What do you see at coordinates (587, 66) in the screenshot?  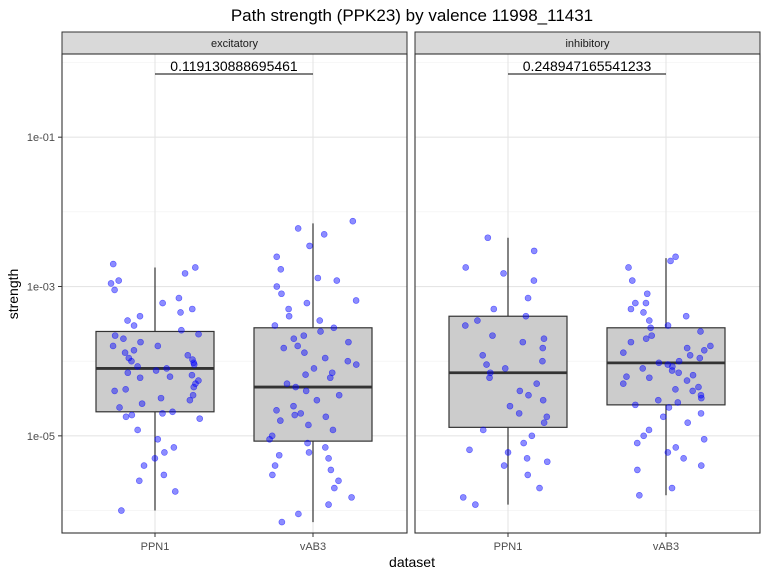 I see `comparison-label: 0.248947165541233` at bounding box center [587, 66].